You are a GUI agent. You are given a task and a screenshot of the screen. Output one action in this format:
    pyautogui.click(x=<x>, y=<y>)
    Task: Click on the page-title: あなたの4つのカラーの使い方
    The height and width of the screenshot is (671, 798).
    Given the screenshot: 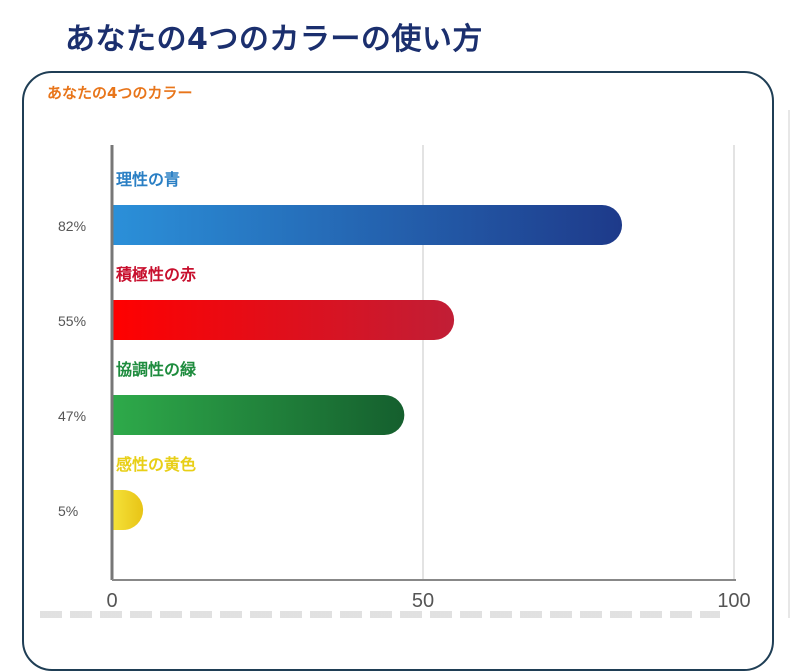 What is the action you would take?
    pyautogui.click(x=274, y=39)
    